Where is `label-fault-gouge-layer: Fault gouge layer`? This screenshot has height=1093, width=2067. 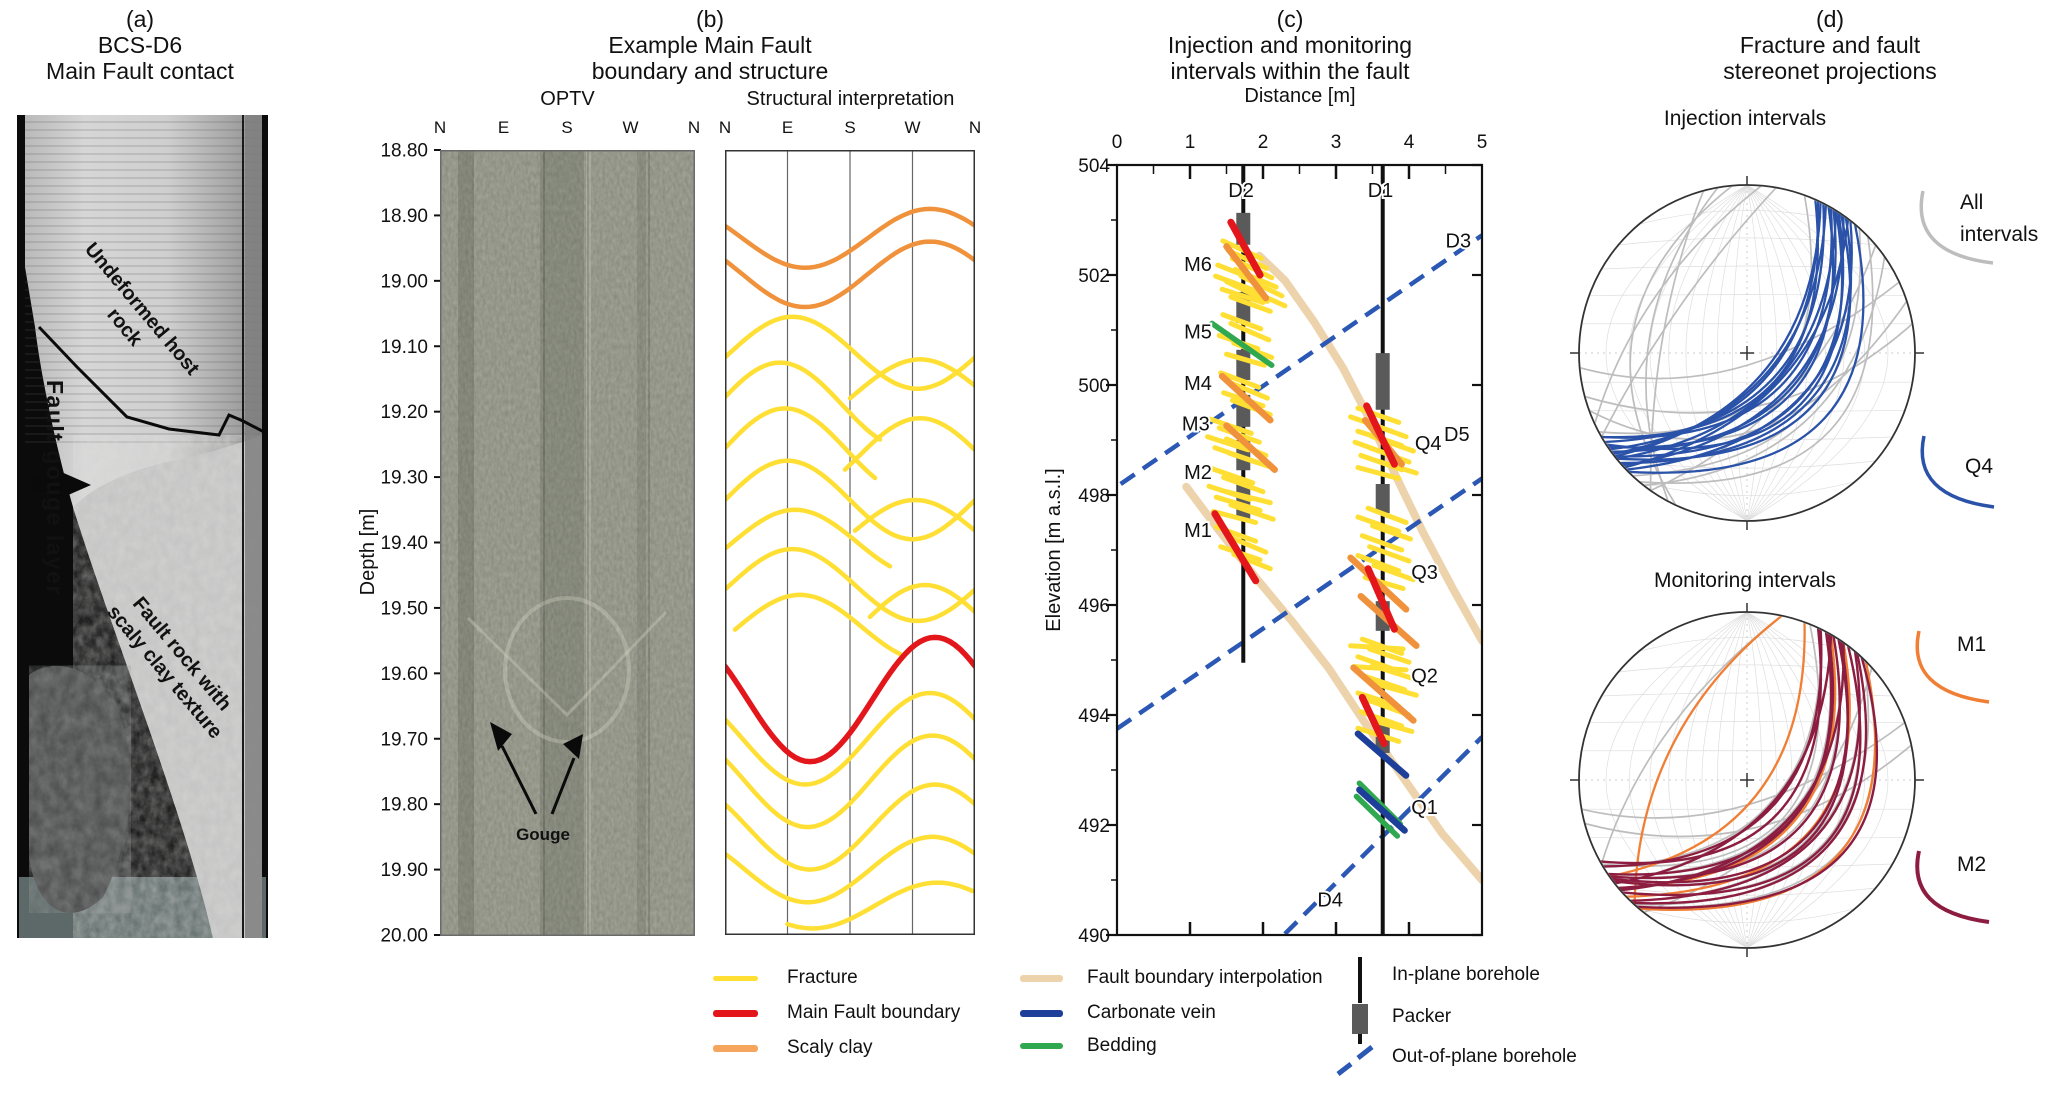
label-fault-gouge-layer: Fault gouge layer is located at coordinates (55, 488).